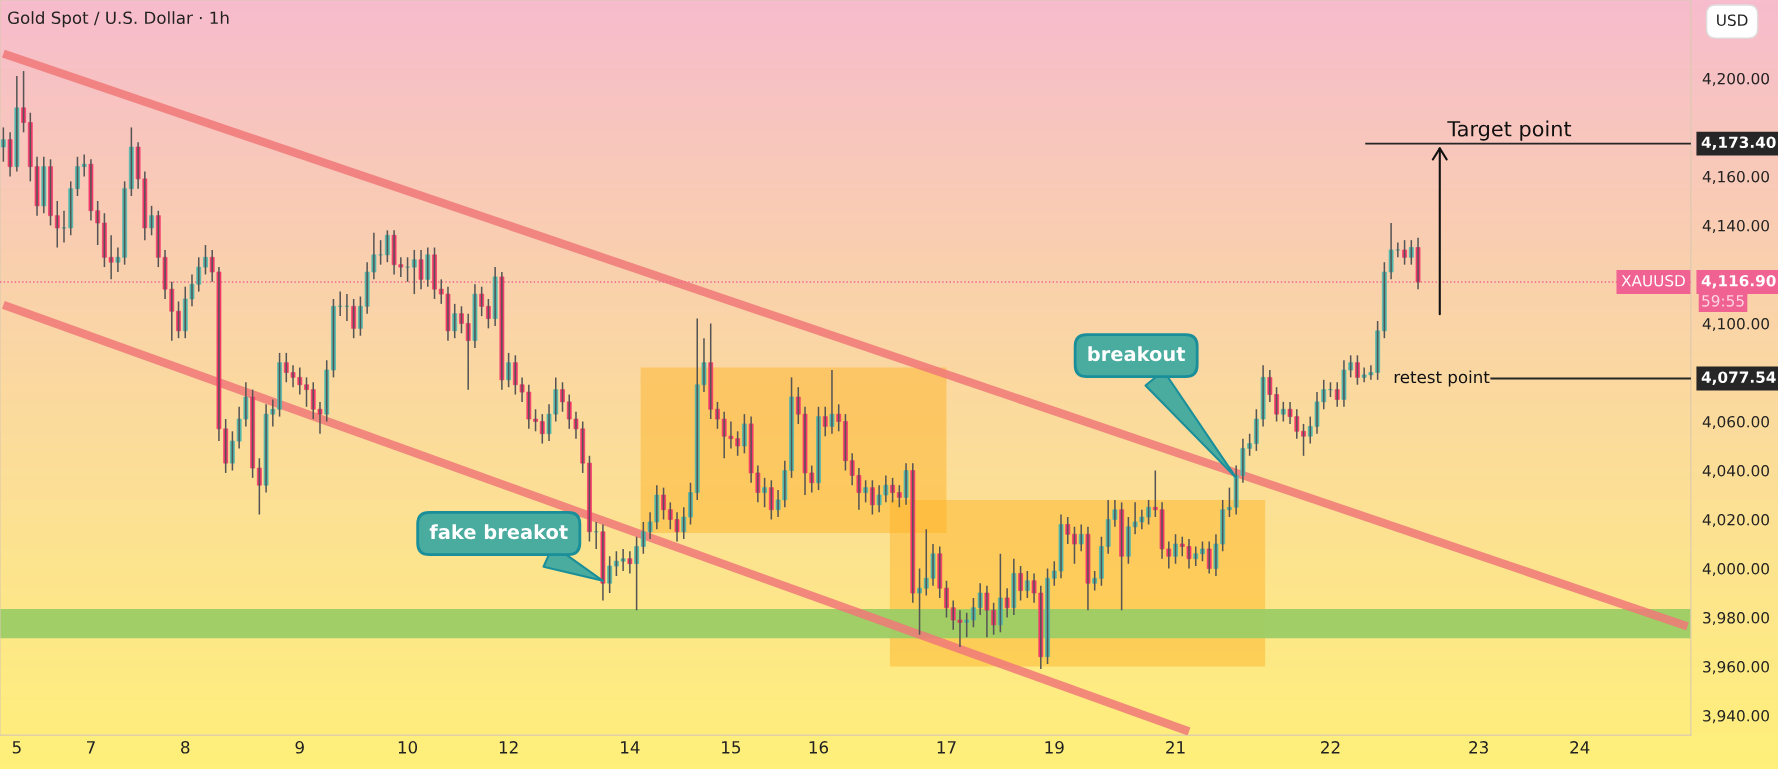 Image resolution: width=1778 pixels, height=769 pixels. Describe the element at coordinates (1736, 569) in the screenshot. I see `y-tick-label: 4,000.00` at that location.